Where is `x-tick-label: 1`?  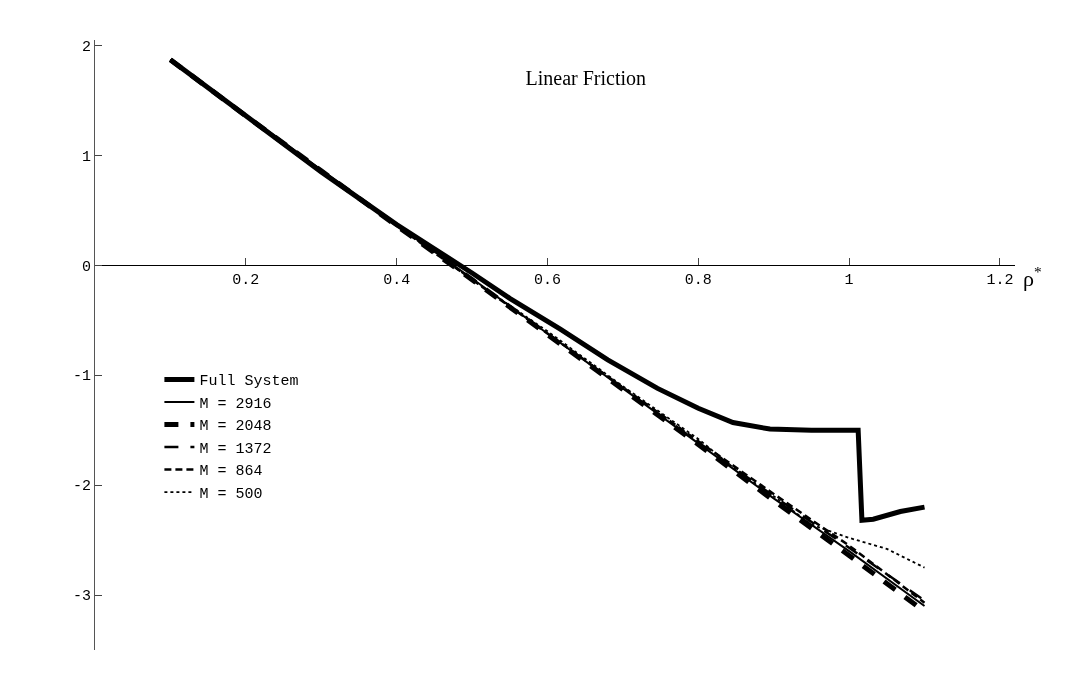 x-tick-label: 1 is located at coordinates (849, 281).